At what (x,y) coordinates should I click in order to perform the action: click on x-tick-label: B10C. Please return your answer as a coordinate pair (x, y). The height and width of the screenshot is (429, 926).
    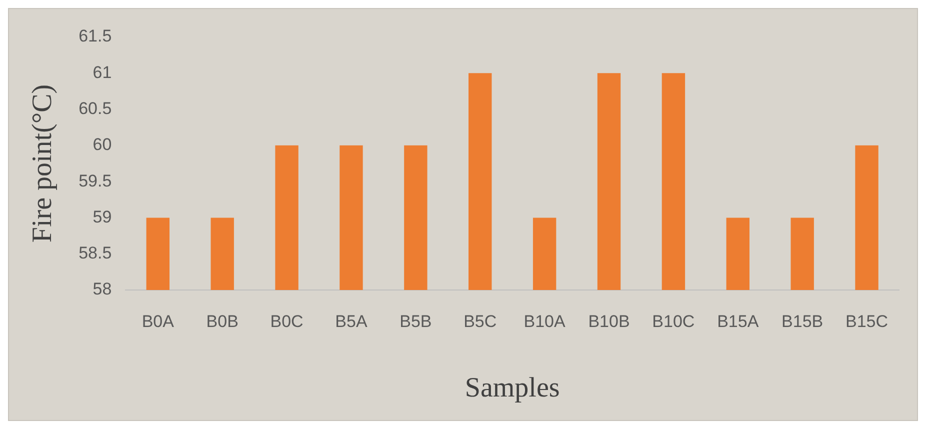
    Looking at the image, I should click on (673, 321).